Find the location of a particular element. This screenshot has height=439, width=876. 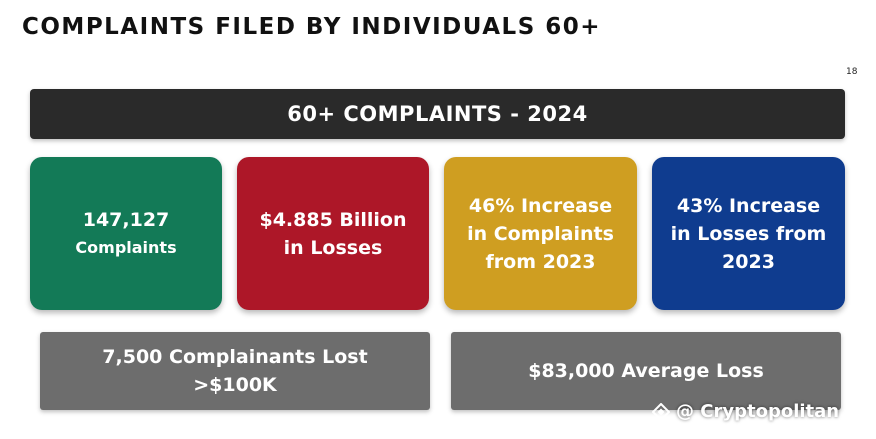

complaints-increase-card: 46% Increase in Complaints from 2023 is located at coordinates (540, 233).